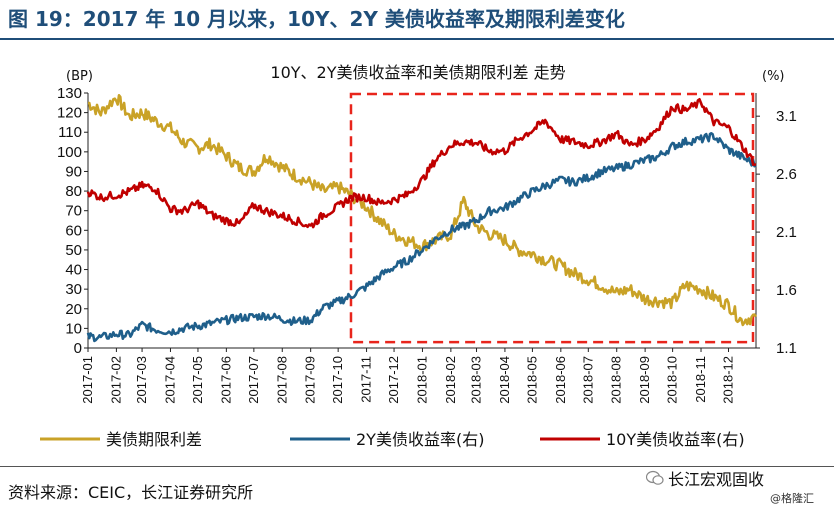 This screenshot has height=510, width=834. Describe the element at coordinates (700, 379) in the screenshot. I see `x-tick-label: 2018-11` at that location.